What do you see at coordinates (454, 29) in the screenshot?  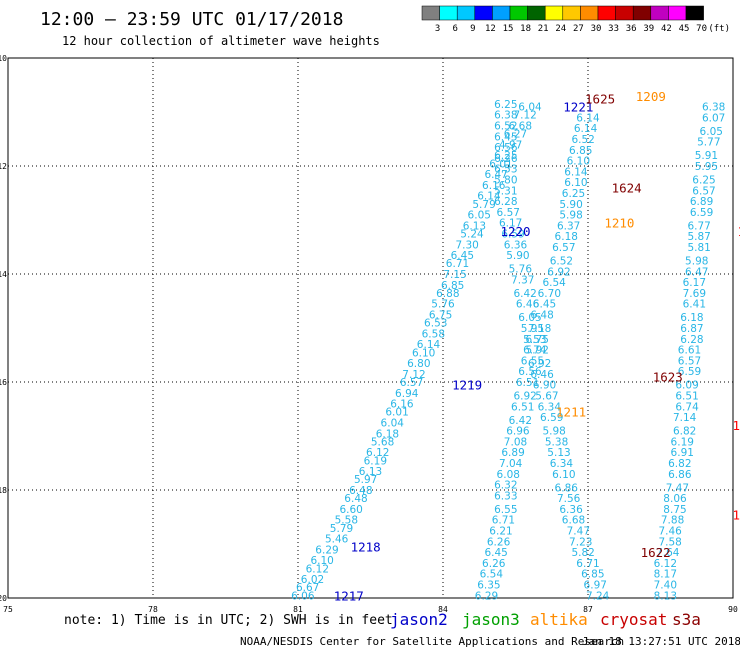 I see `color-scale-label: 6` at bounding box center [454, 29].